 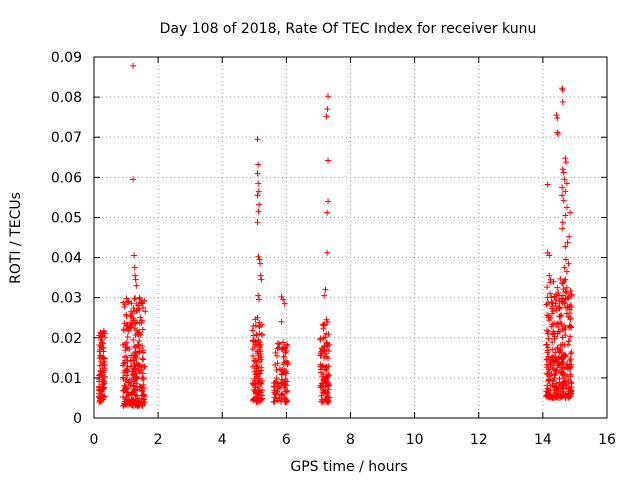 I want to click on y-tick-label: 0.04, so click(x=66, y=259).